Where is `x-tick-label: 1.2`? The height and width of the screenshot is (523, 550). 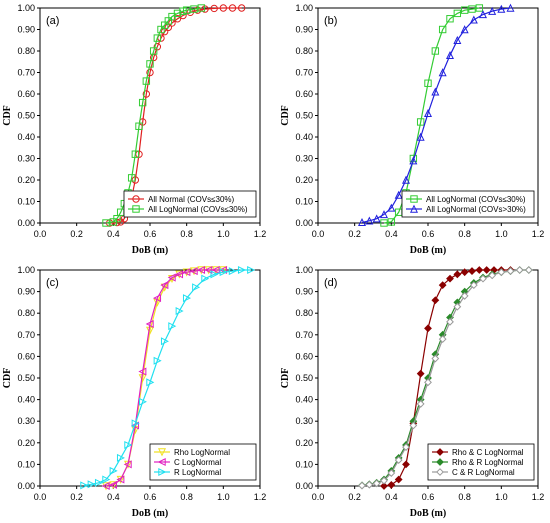
x-tick-label: 1.2 is located at coordinates (260, 234).